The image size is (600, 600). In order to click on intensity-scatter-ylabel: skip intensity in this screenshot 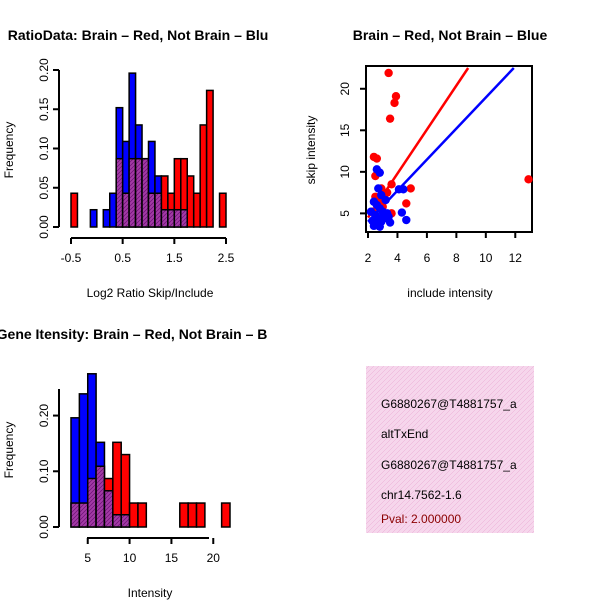, I will do `click(311, 150)`.